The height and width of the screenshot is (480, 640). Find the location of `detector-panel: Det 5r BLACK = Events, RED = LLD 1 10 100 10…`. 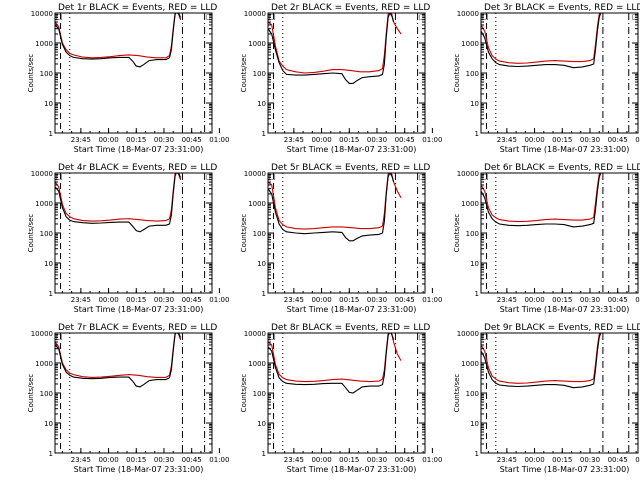

detector-panel: Det 5r BLACK = Events, RED = LLD 1 10 100 10… is located at coordinates (341, 238).